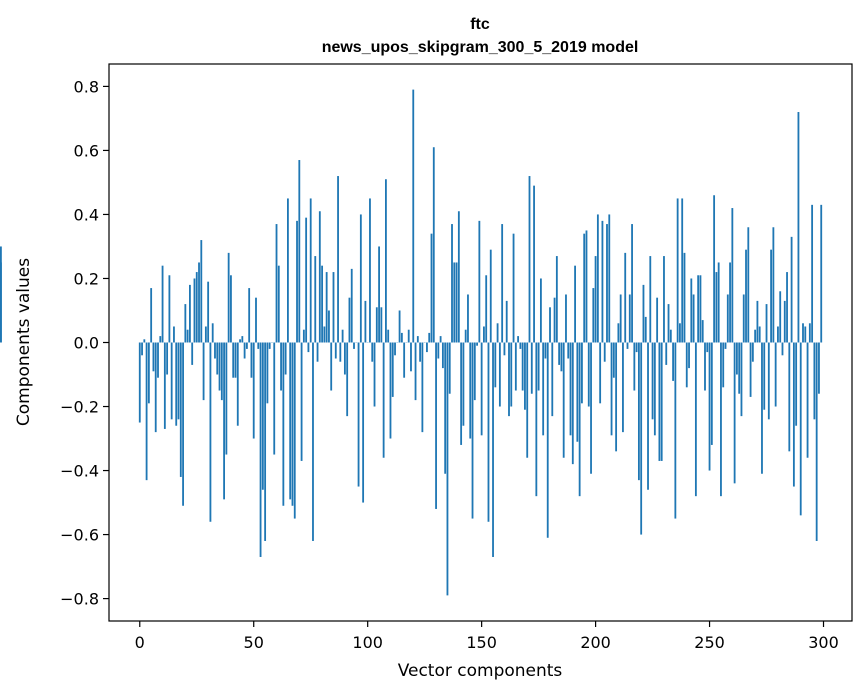 This screenshot has height=696, width=867. I want to click on chart-title: ftc, so click(480, 24).